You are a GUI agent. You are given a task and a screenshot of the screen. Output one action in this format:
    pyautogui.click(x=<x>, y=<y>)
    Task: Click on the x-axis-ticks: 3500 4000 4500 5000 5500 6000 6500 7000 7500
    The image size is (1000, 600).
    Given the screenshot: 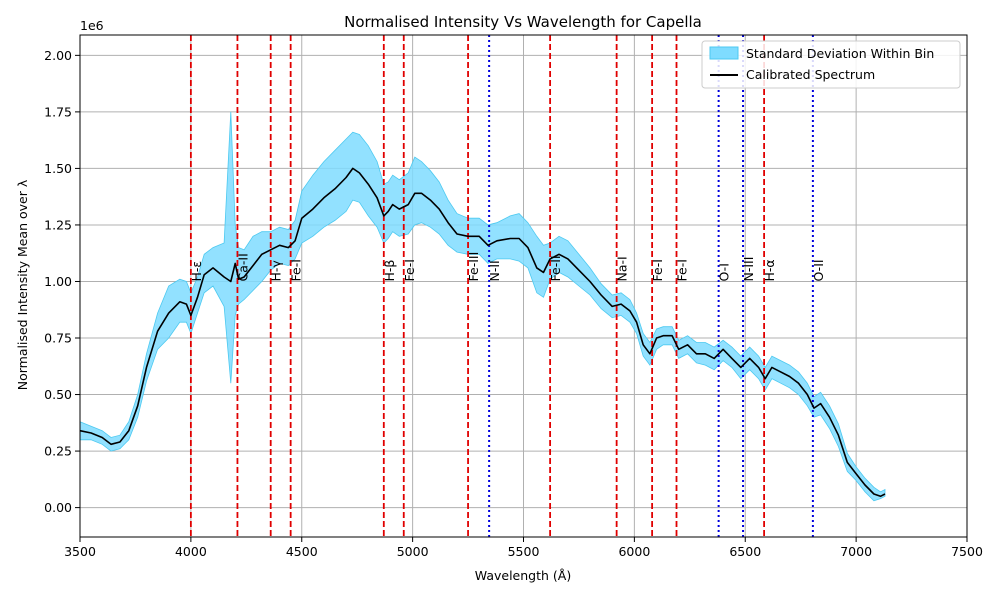 What is the action you would take?
    pyautogui.click(x=523, y=548)
    